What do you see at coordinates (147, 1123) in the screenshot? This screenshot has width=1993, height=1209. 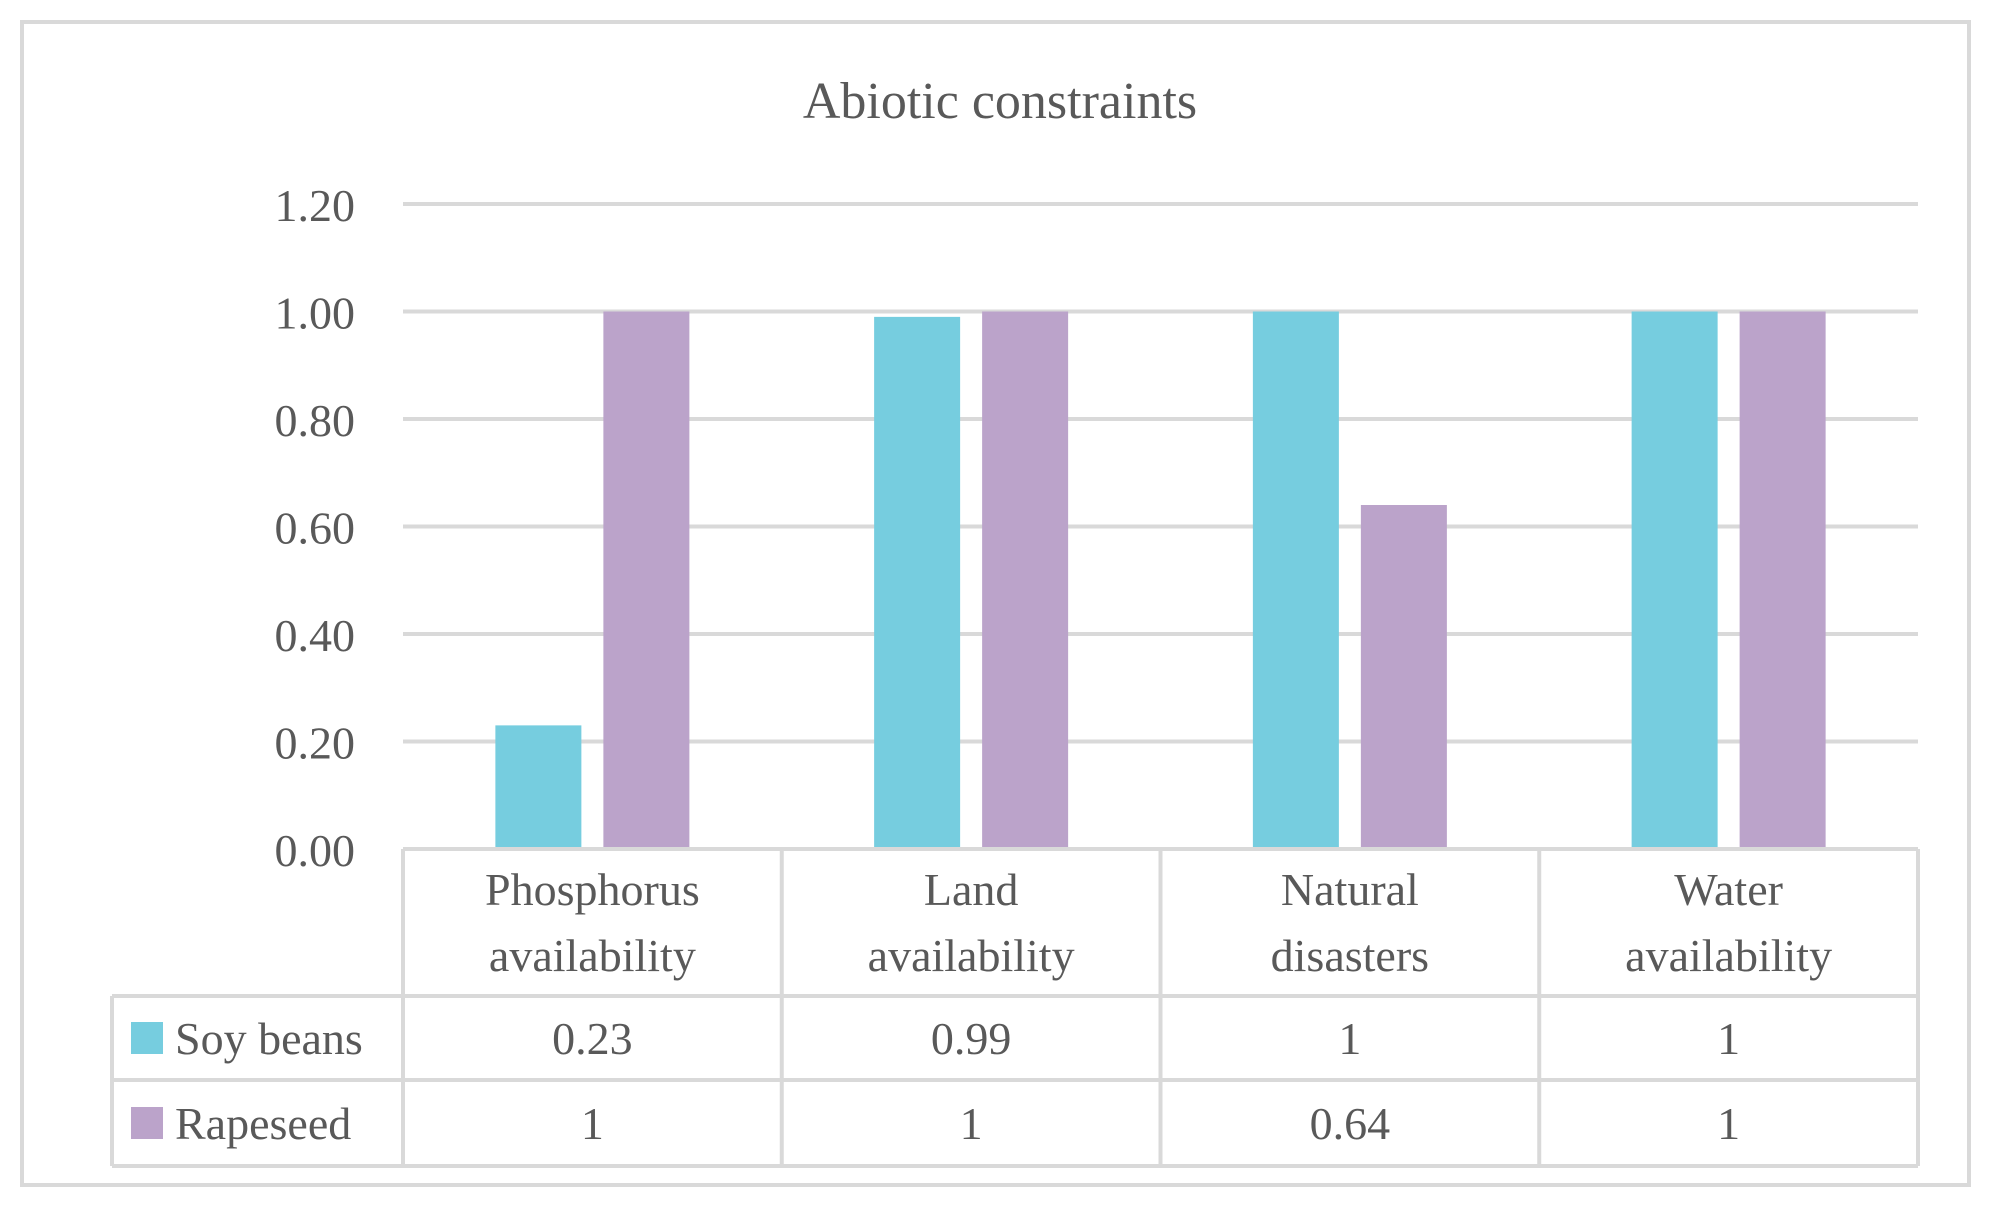 I see `legend-key-rapeseed` at bounding box center [147, 1123].